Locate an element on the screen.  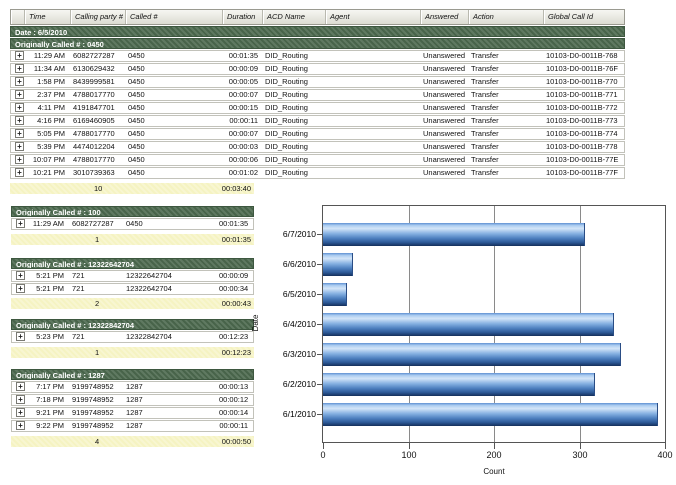
summary-duration: 00:03:40 is located at coordinates (236, 188).